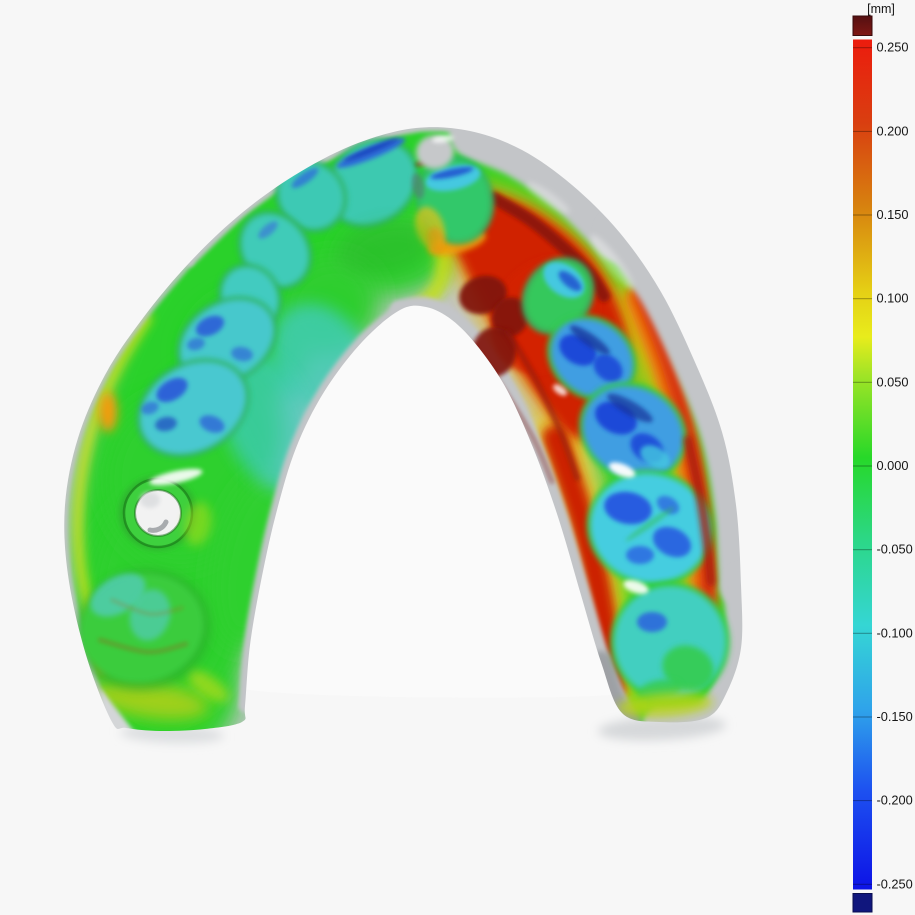  I want to click on svg-text: 0.200, so click(893, 130).